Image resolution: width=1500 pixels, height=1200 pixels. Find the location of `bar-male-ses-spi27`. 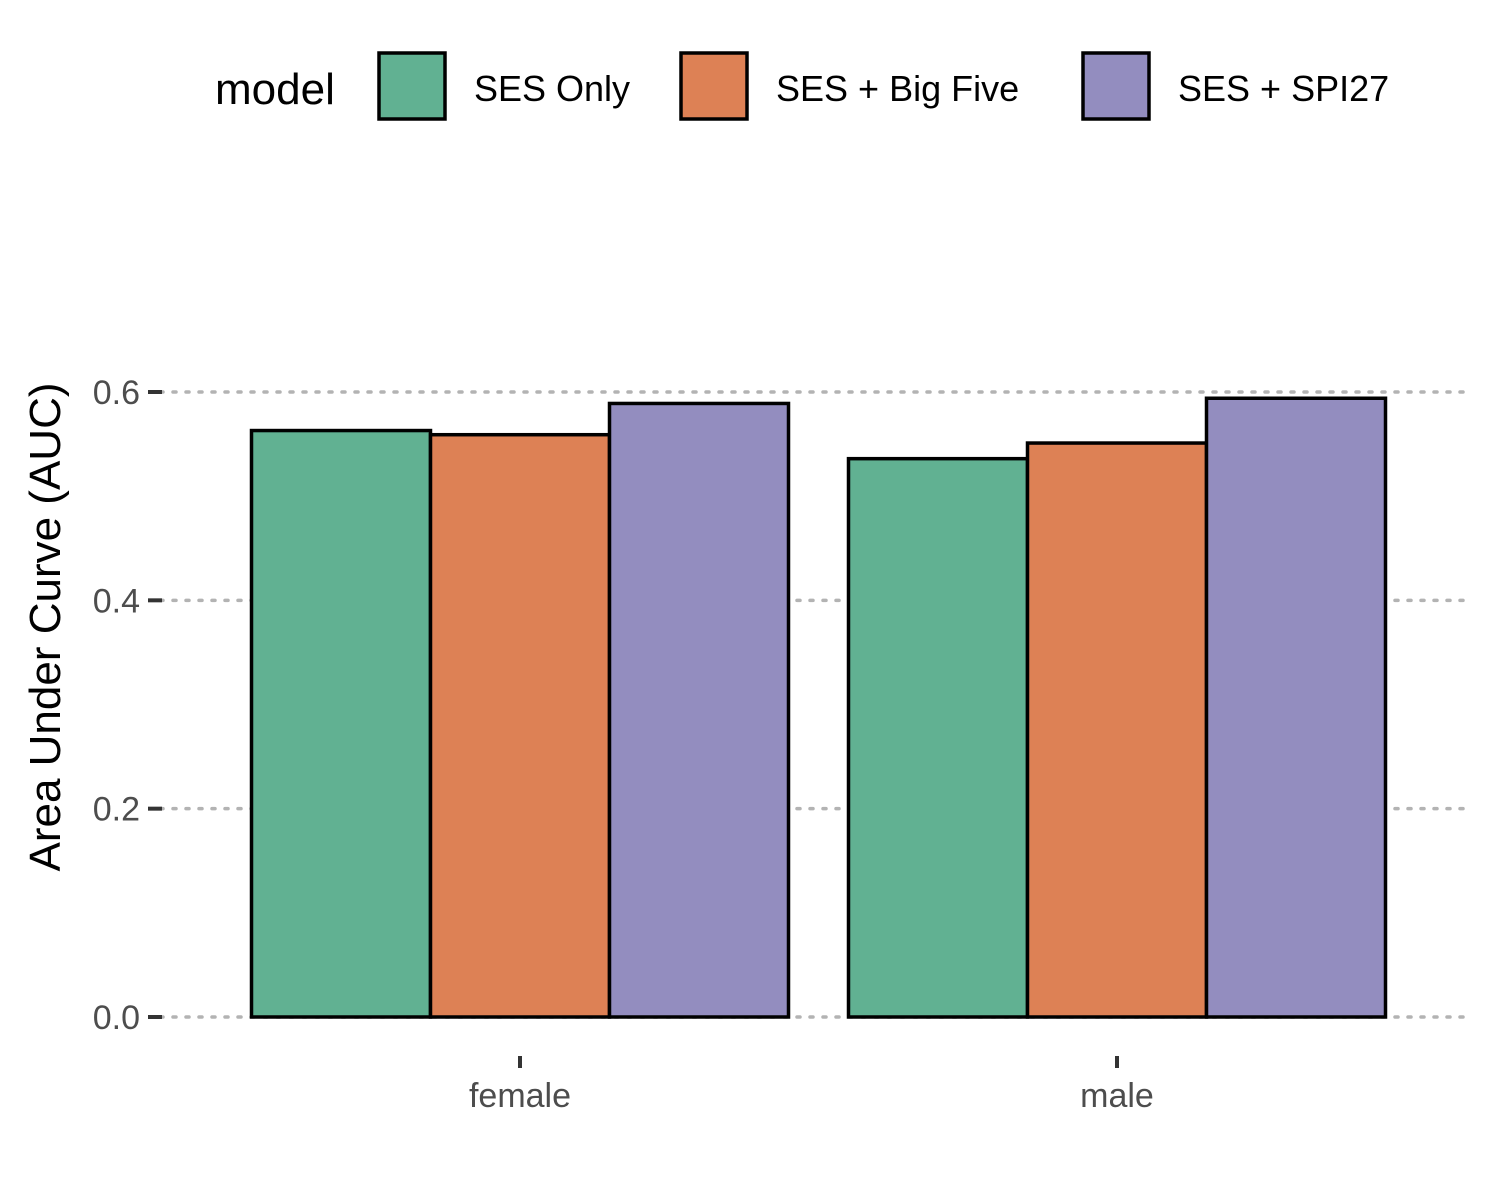

bar-male-ses-spi27 is located at coordinates (1296, 707).